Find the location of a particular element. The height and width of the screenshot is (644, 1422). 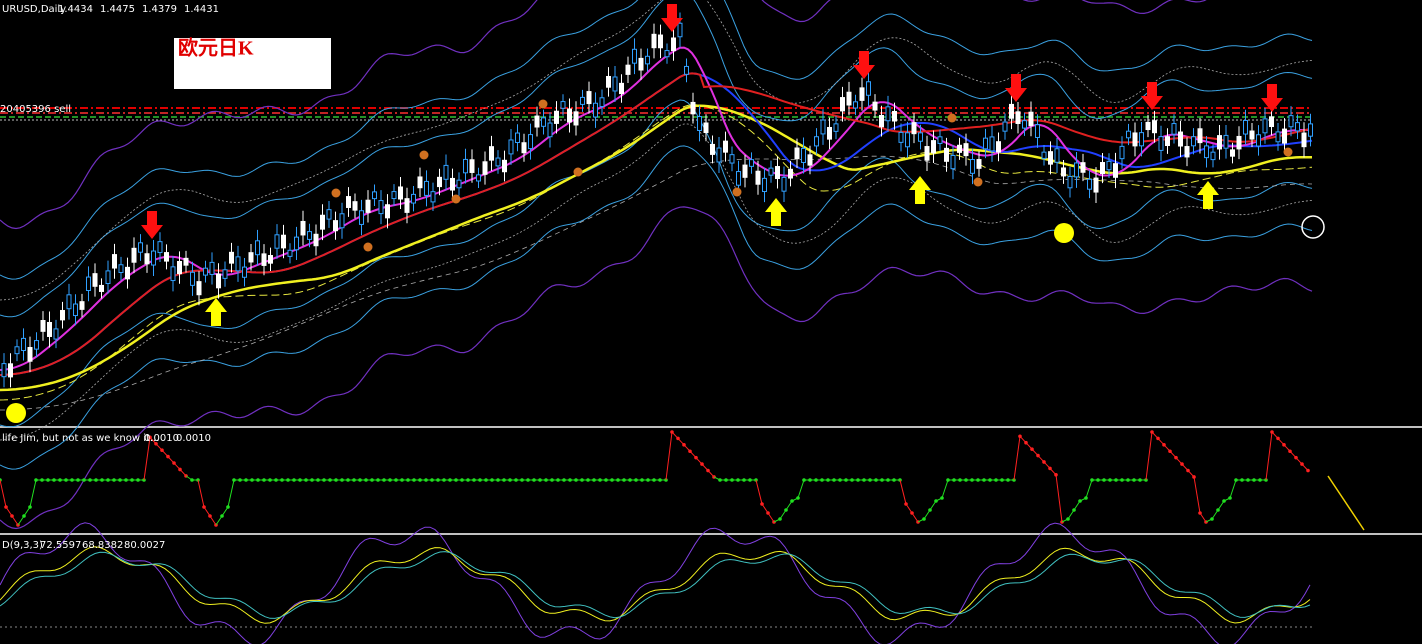

oscillator-line is located at coordinates (655, 585).